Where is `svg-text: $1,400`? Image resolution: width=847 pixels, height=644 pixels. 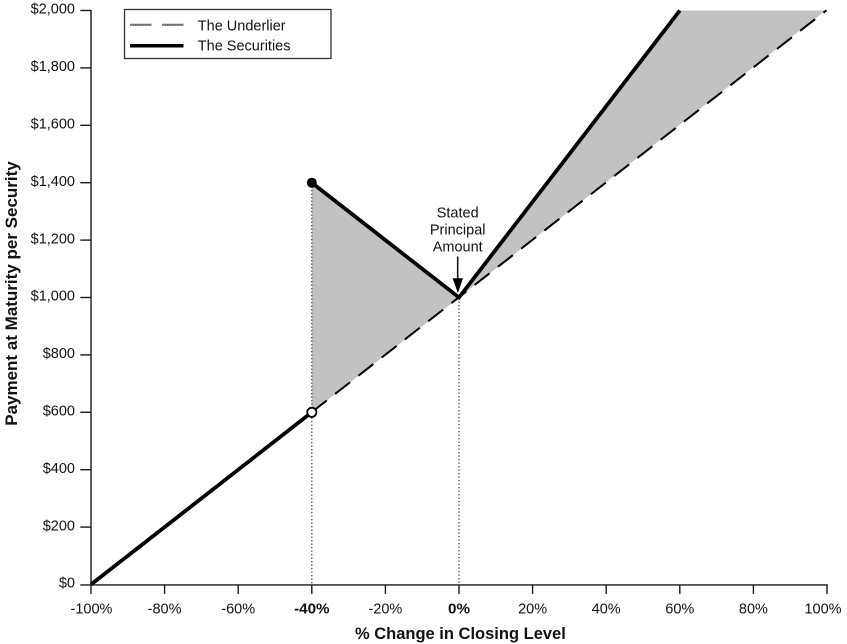 svg-text: $1,400 is located at coordinates (53, 182).